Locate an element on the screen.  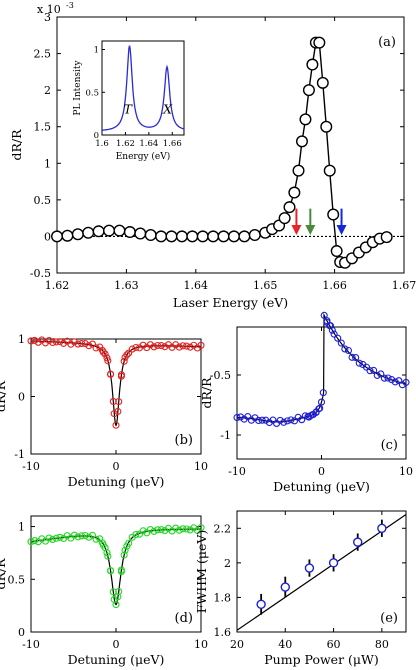
inset-pl-spectrum is located at coordinates (143, 88).